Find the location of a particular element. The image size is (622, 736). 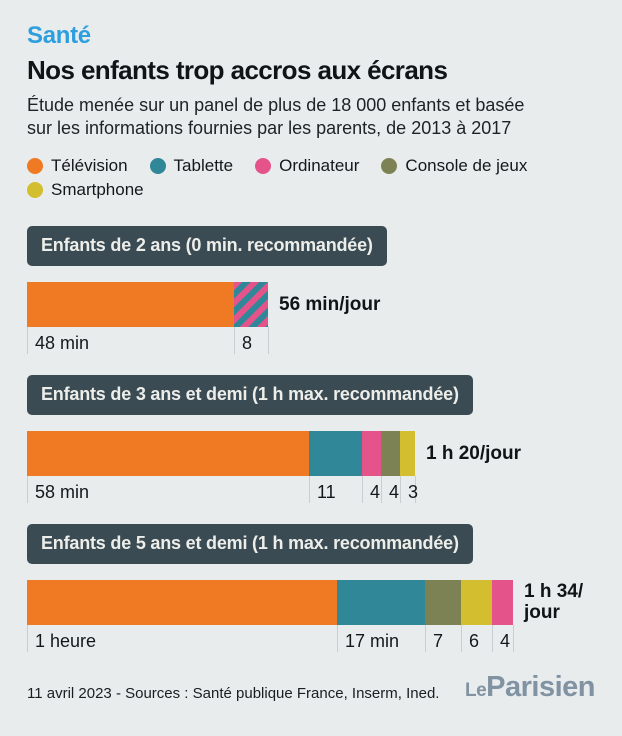

bar-row: 56 min/jour is located at coordinates (311, 304).